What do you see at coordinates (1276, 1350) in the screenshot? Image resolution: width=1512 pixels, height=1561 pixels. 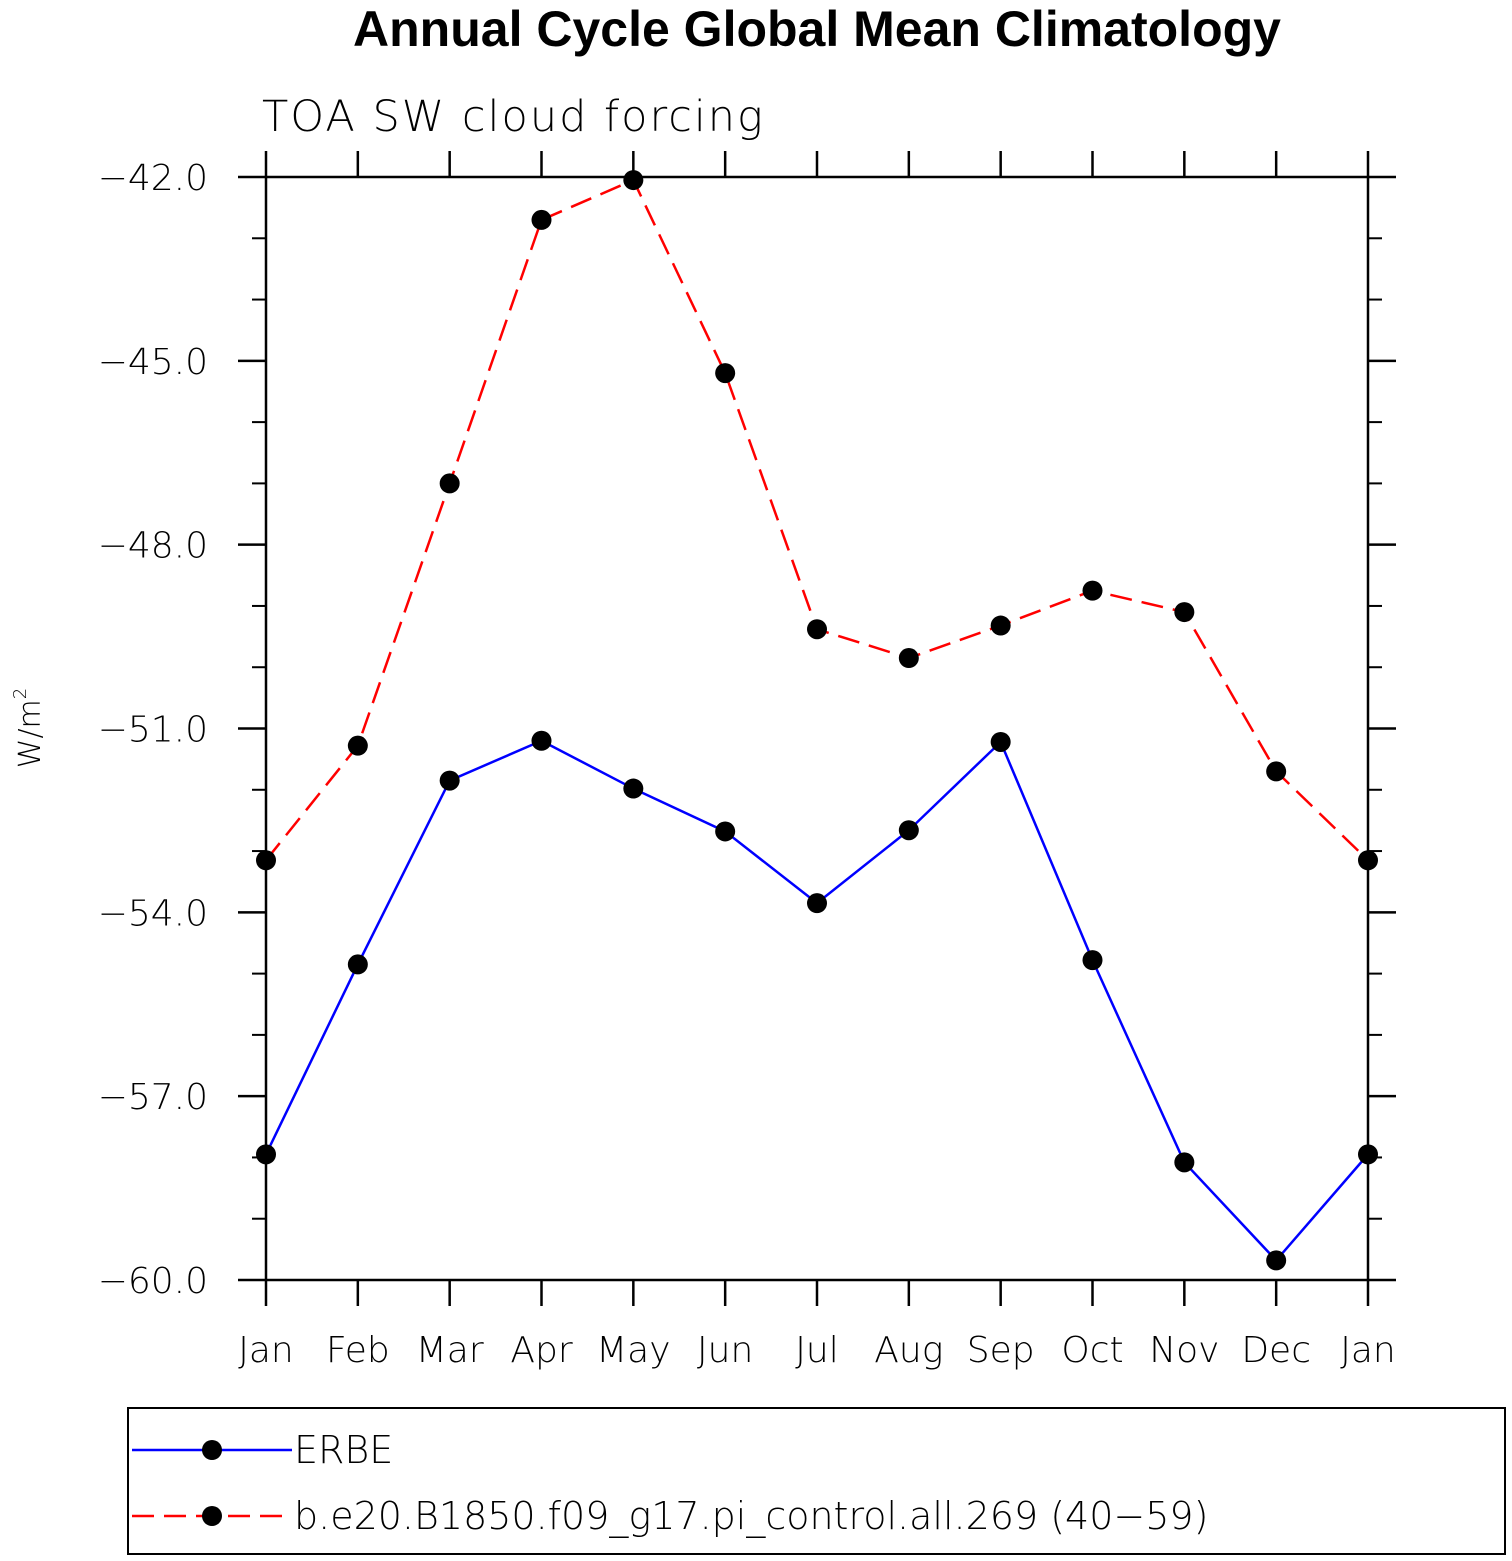 I see `x-tick-label: Dec` at bounding box center [1276, 1350].